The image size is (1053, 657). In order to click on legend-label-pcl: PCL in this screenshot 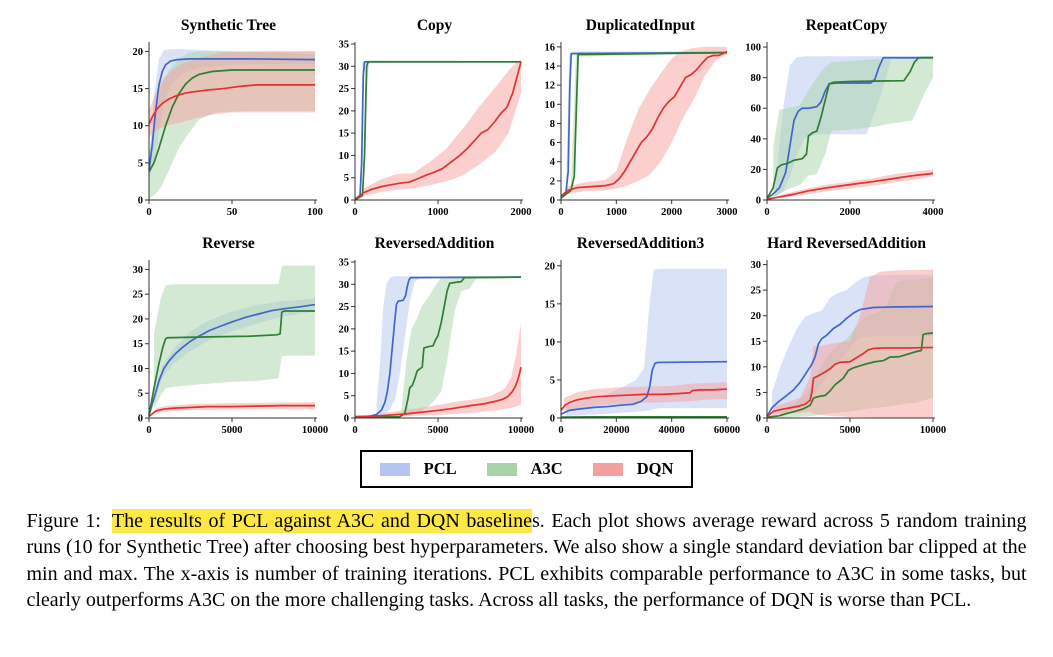, I will do `click(440, 468)`.